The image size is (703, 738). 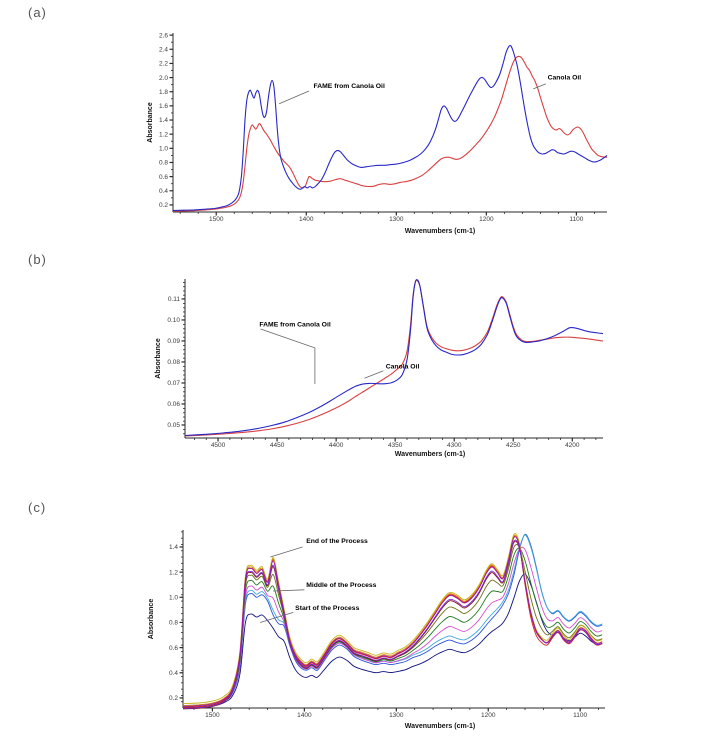 I want to click on y-tick-label: 0.08, so click(x=173, y=362).